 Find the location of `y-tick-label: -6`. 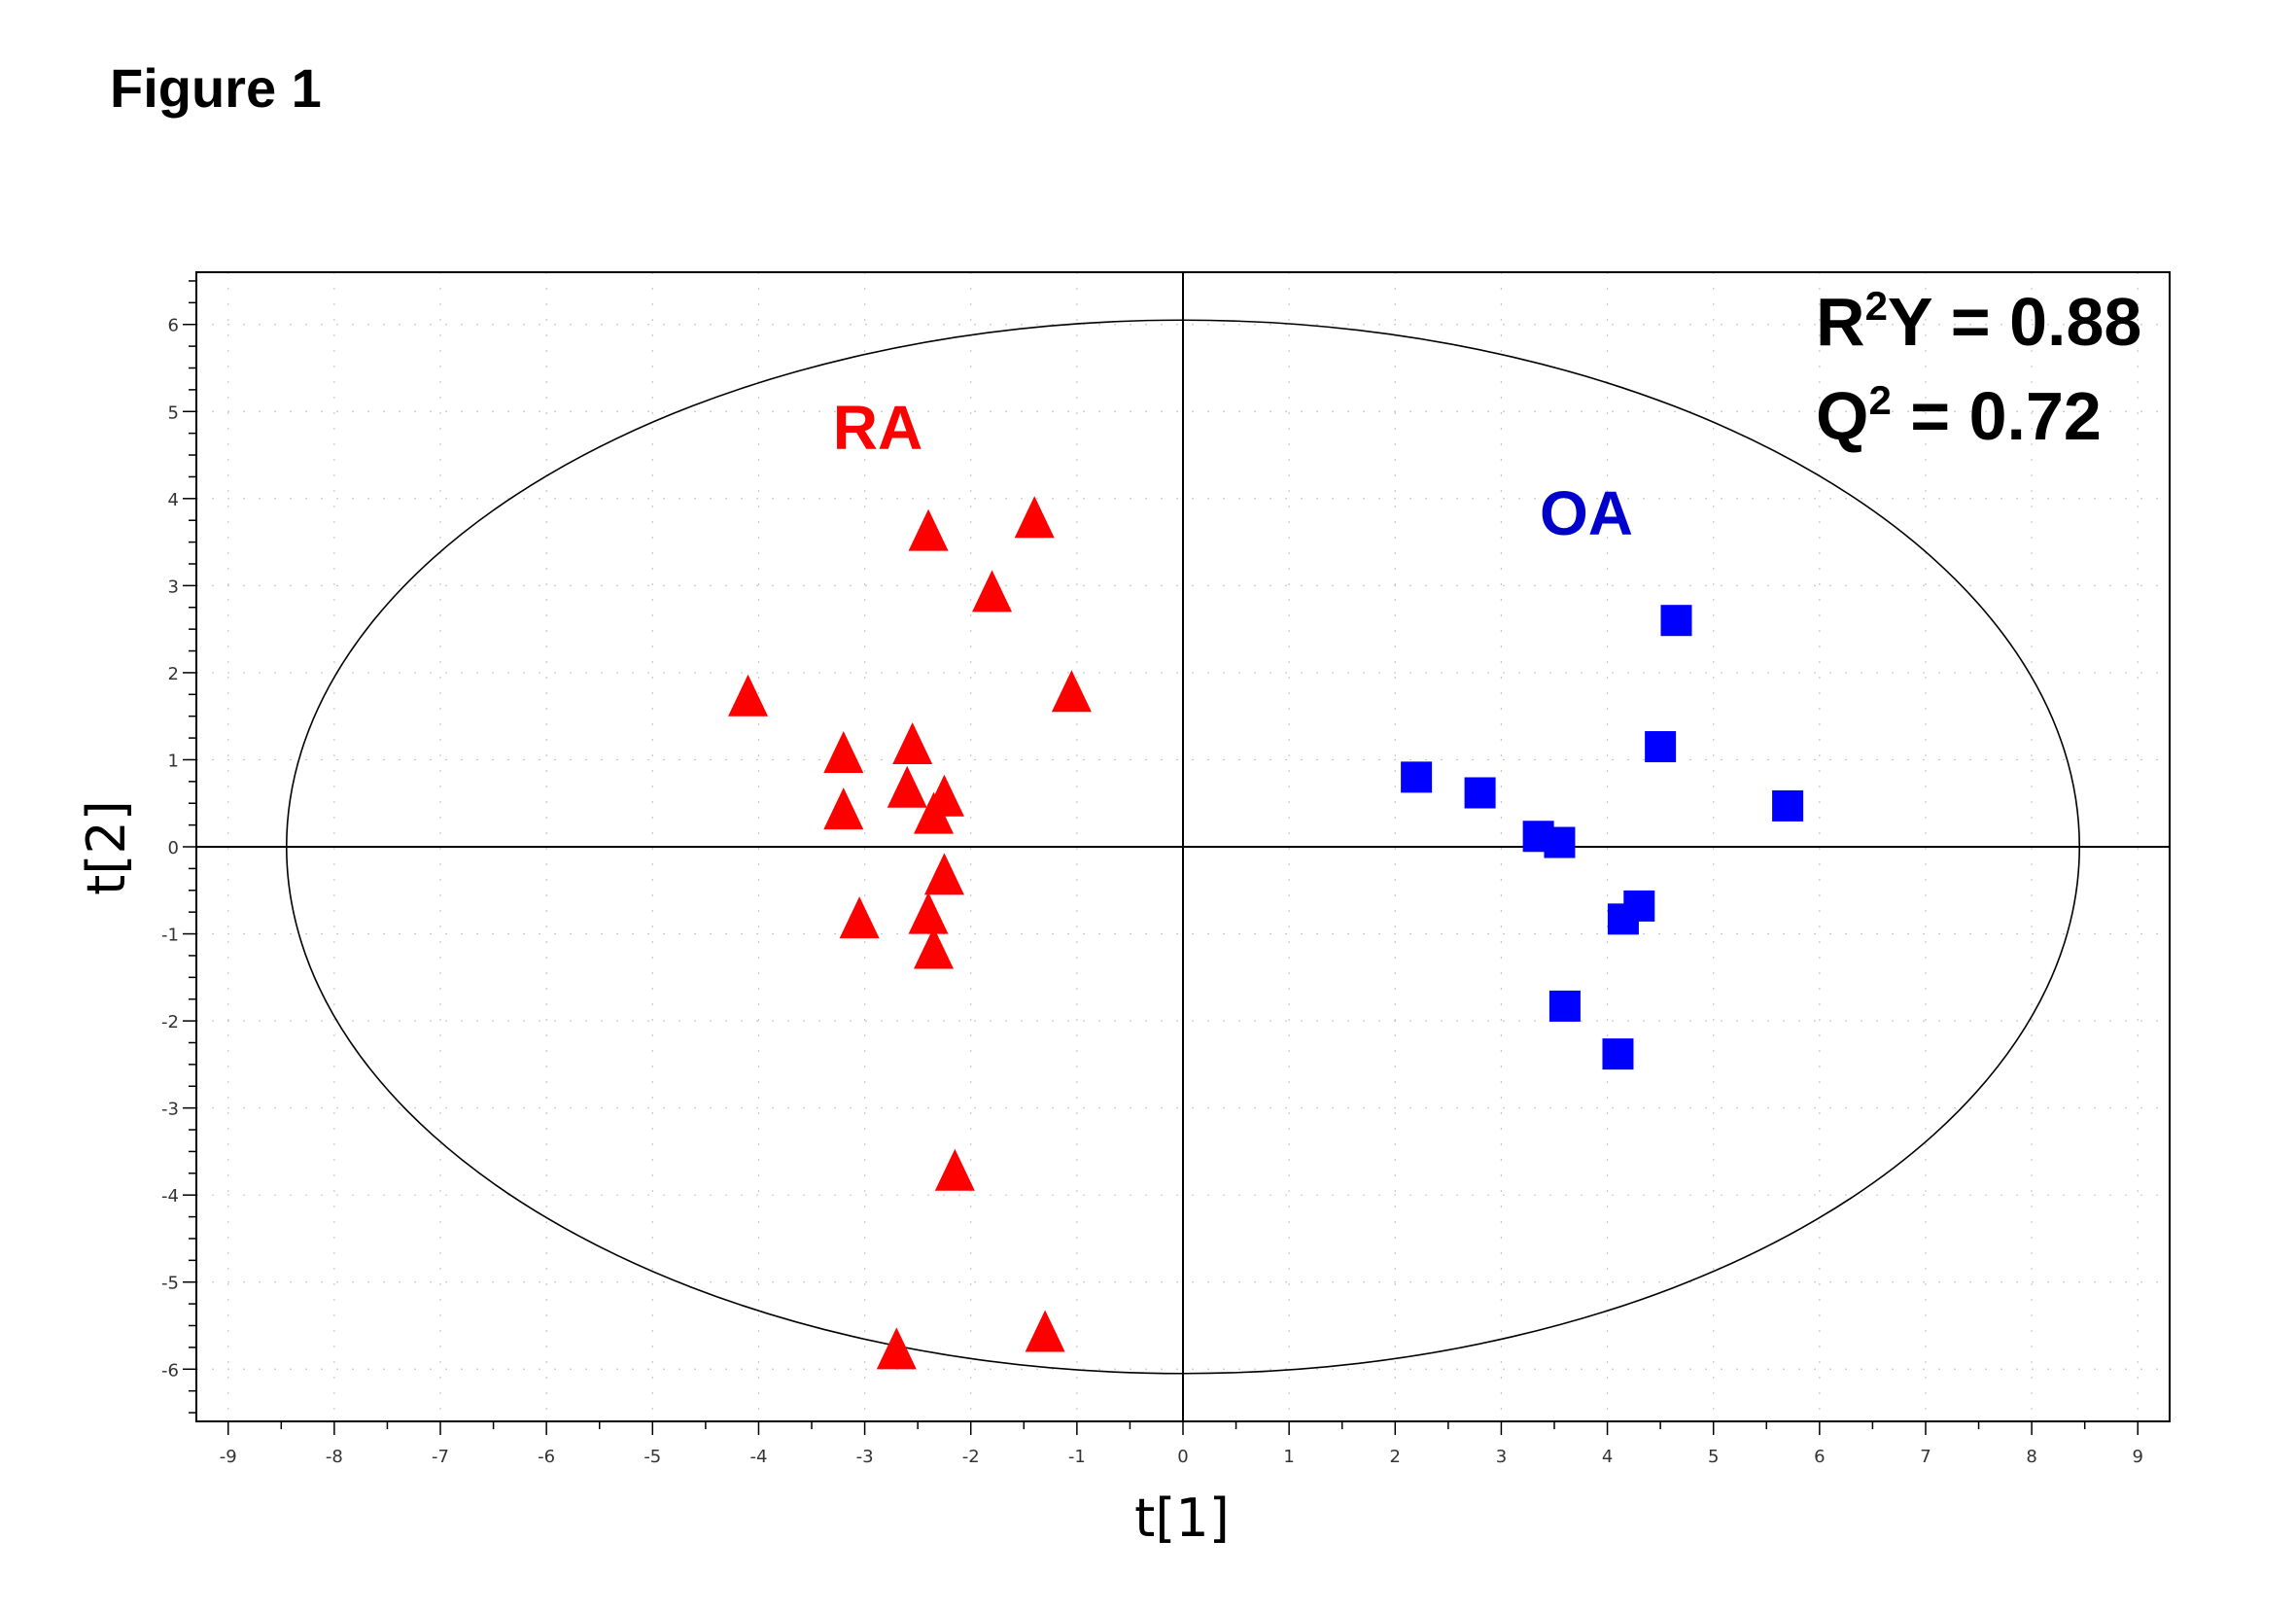

y-tick-label: -6 is located at coordinates (170, 1370).